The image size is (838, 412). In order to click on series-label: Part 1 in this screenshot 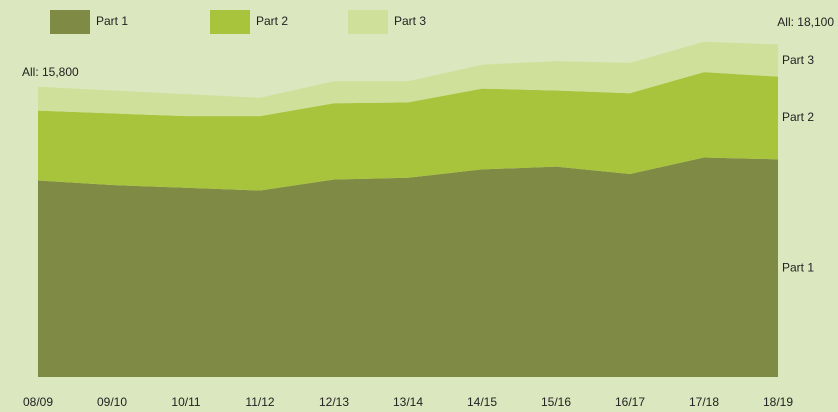, I will do `click(798, 267)`.